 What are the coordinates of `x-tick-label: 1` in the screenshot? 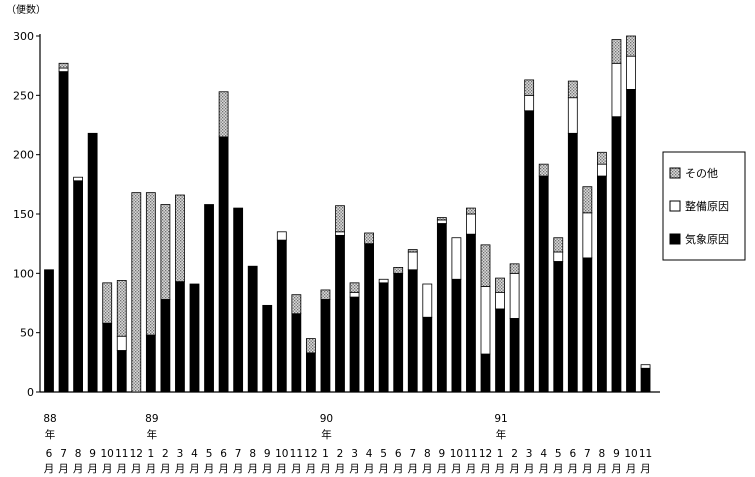 It's located at (325, 454).